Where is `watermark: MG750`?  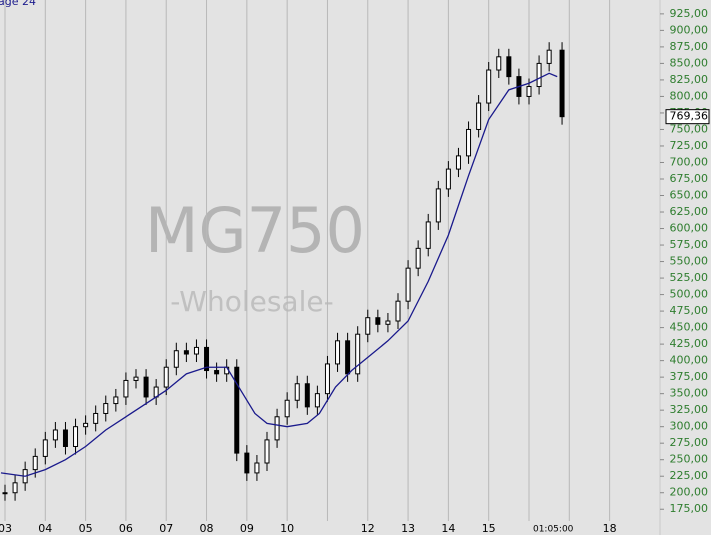
watermark: MG750 is located at coordinates (255, 230).